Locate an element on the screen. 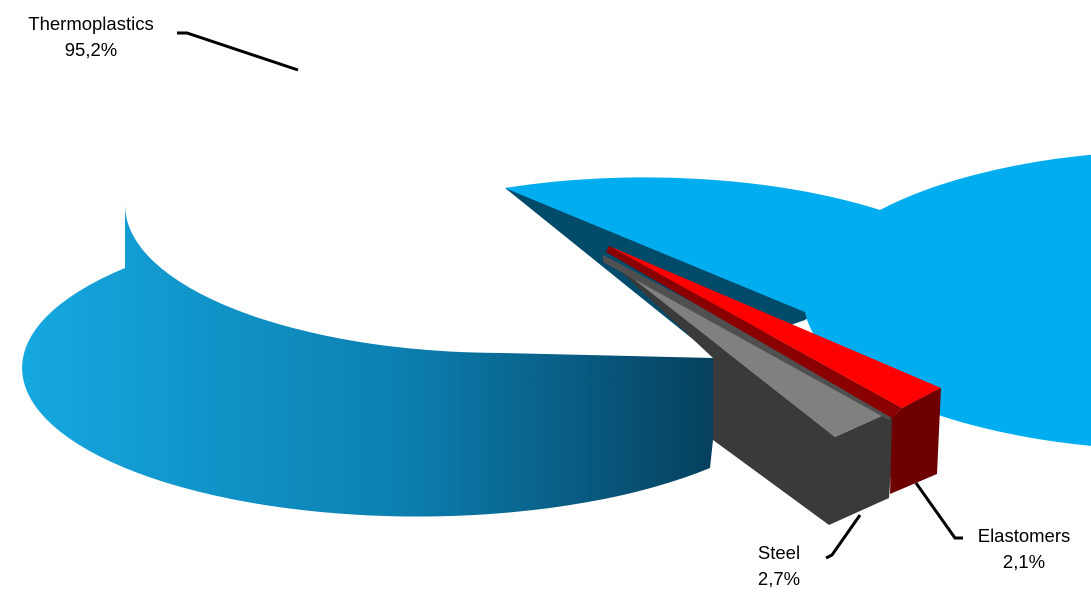 The height and width of the screenshot is (593, 1091). leader-line-elastomers is located at coordinates (938, 511).